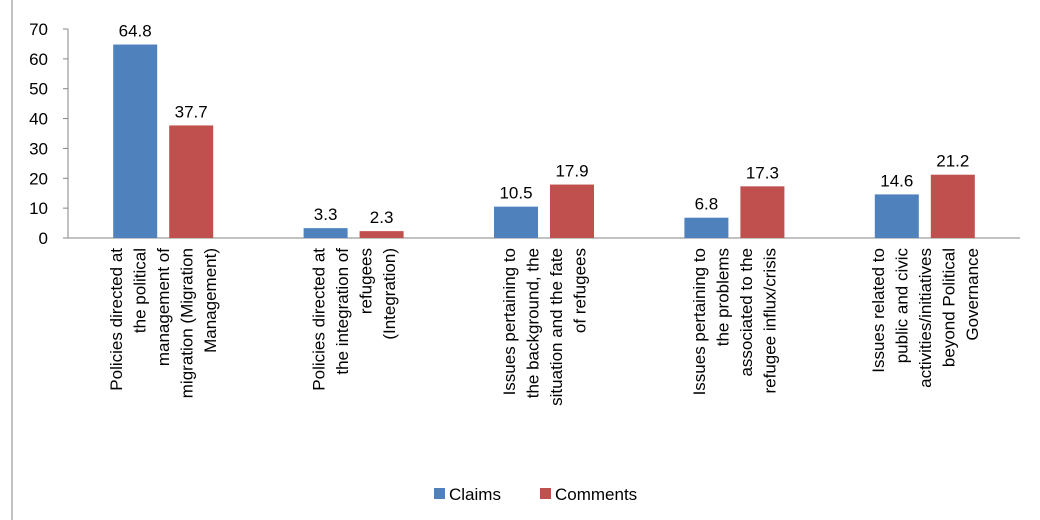 This screenshot has width=1040, height=520. What do you see at coordinates (532, 323) in the screenshot?
I see `x-tick-label: the background, the` at bounding box center [532, 323].